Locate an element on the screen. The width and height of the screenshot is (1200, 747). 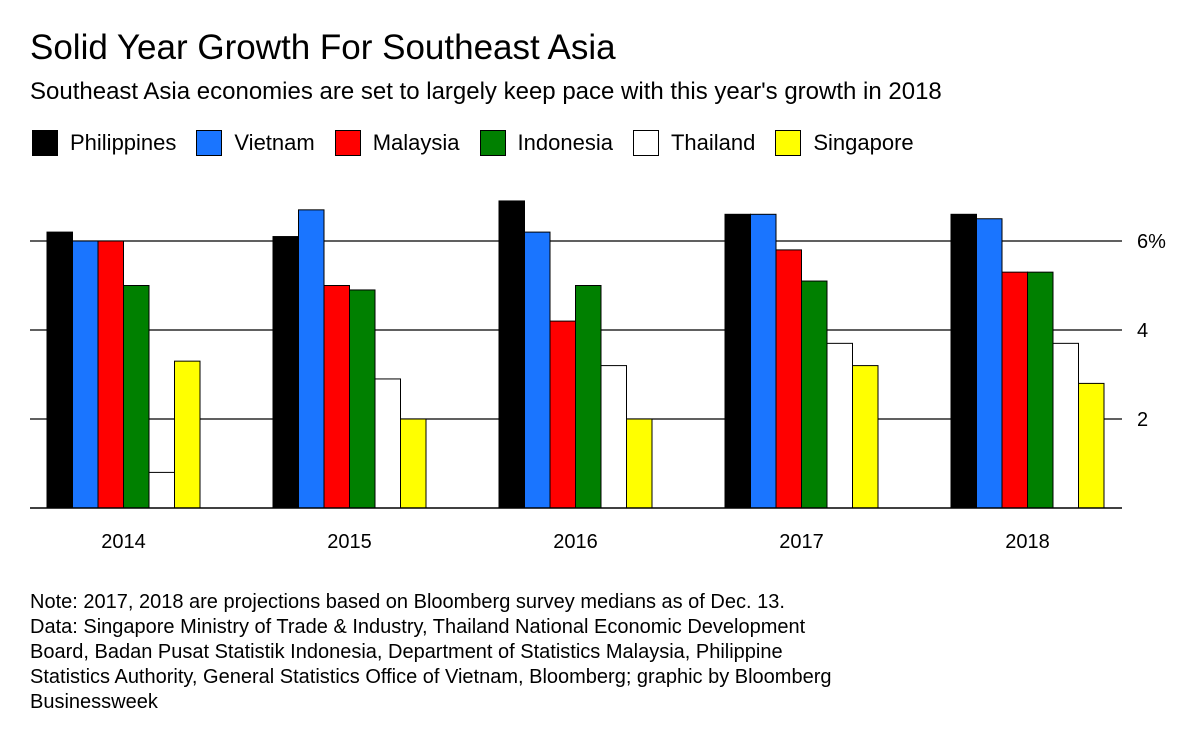
x-tick-label: 2014 is located at coordinates (123, 542).